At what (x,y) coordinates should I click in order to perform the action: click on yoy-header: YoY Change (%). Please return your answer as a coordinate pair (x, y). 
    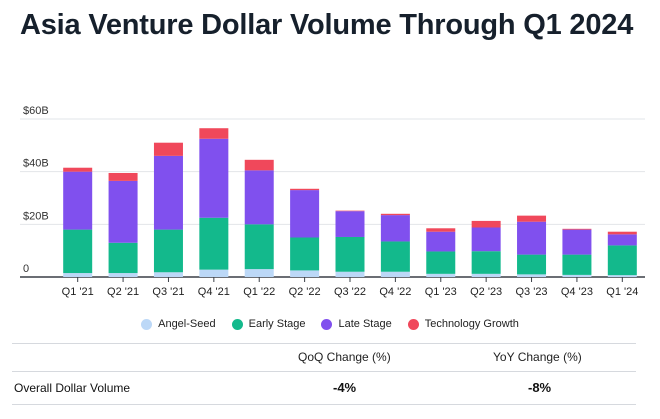
    Looking at the image, I should click on (537, 357).